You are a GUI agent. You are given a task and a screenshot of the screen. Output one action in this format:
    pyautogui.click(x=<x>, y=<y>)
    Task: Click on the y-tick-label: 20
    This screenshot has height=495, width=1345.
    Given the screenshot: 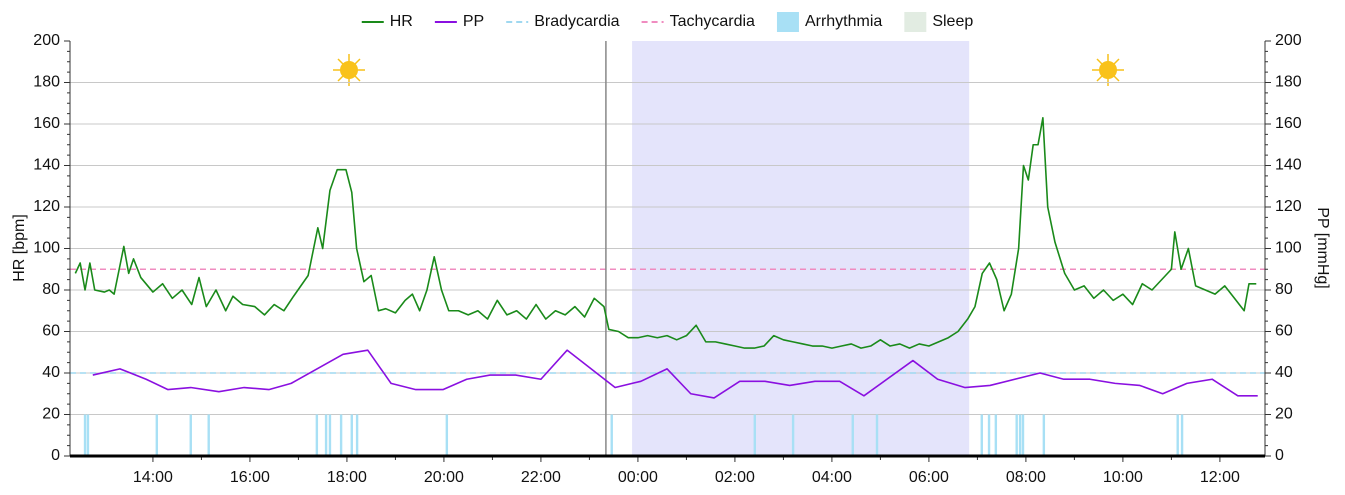 What is the action you would take?
    pyautogui.click(x=51, y=414)
    